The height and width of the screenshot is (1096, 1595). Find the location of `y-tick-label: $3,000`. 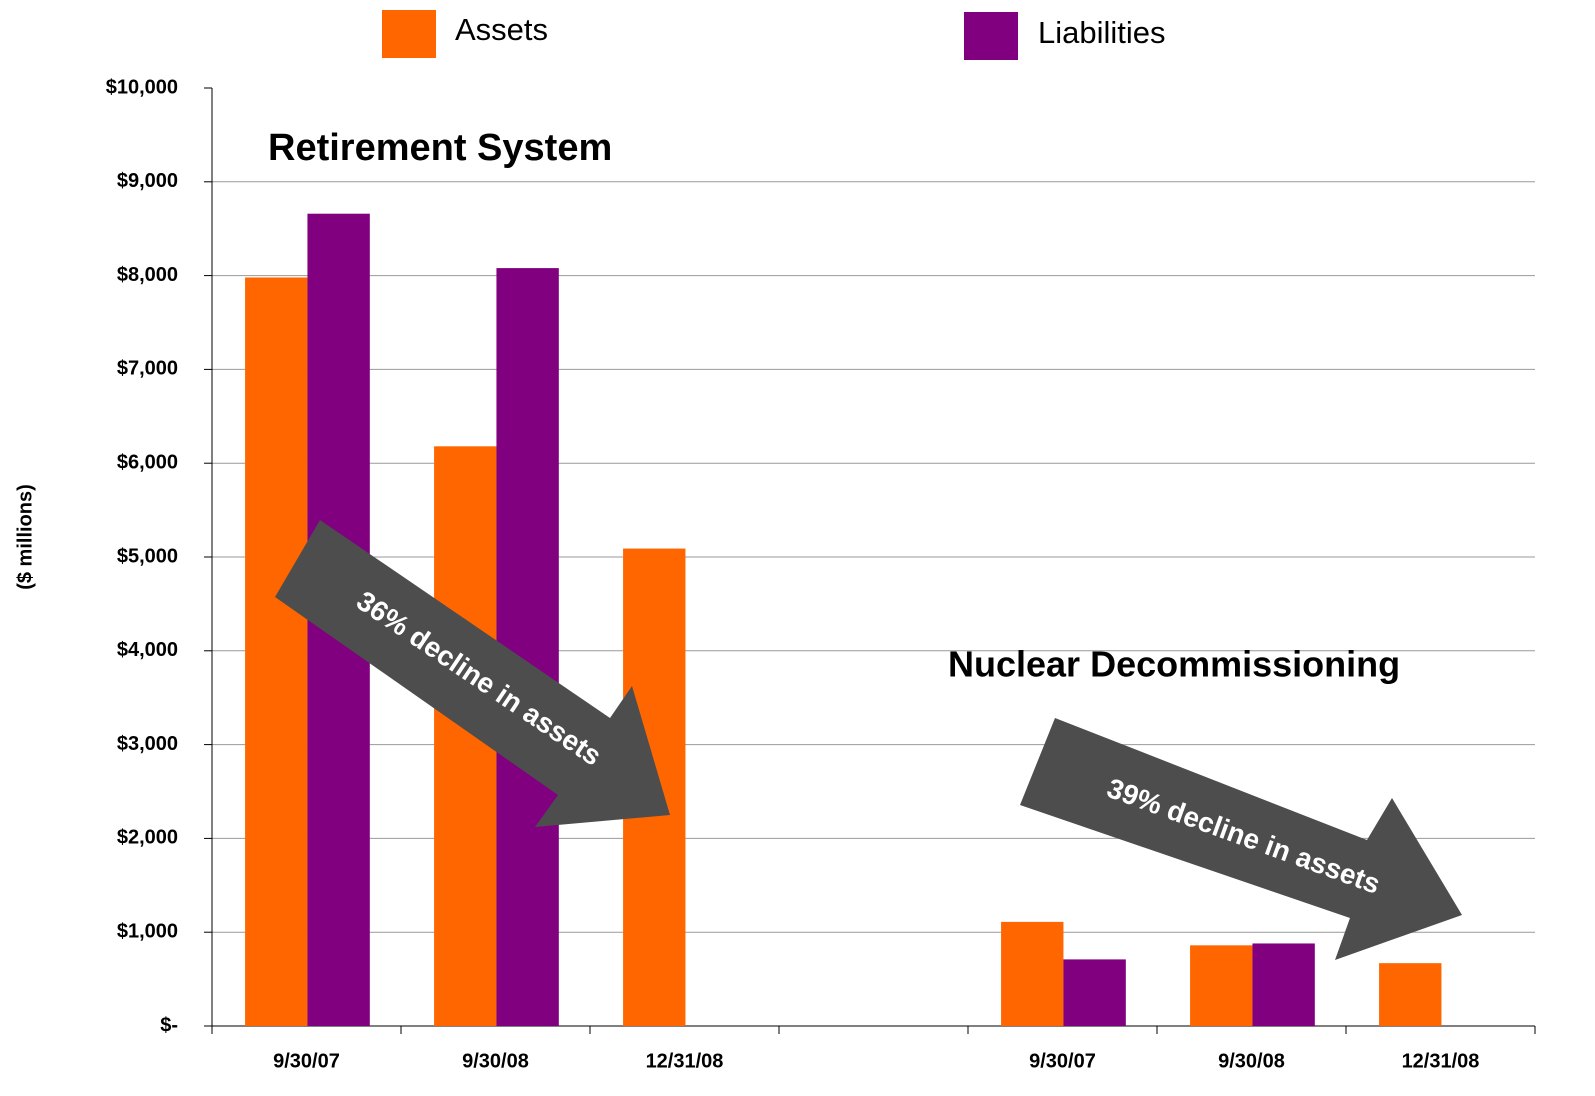

y-tick-label: $3,000 is located at coordinates (147, 744).